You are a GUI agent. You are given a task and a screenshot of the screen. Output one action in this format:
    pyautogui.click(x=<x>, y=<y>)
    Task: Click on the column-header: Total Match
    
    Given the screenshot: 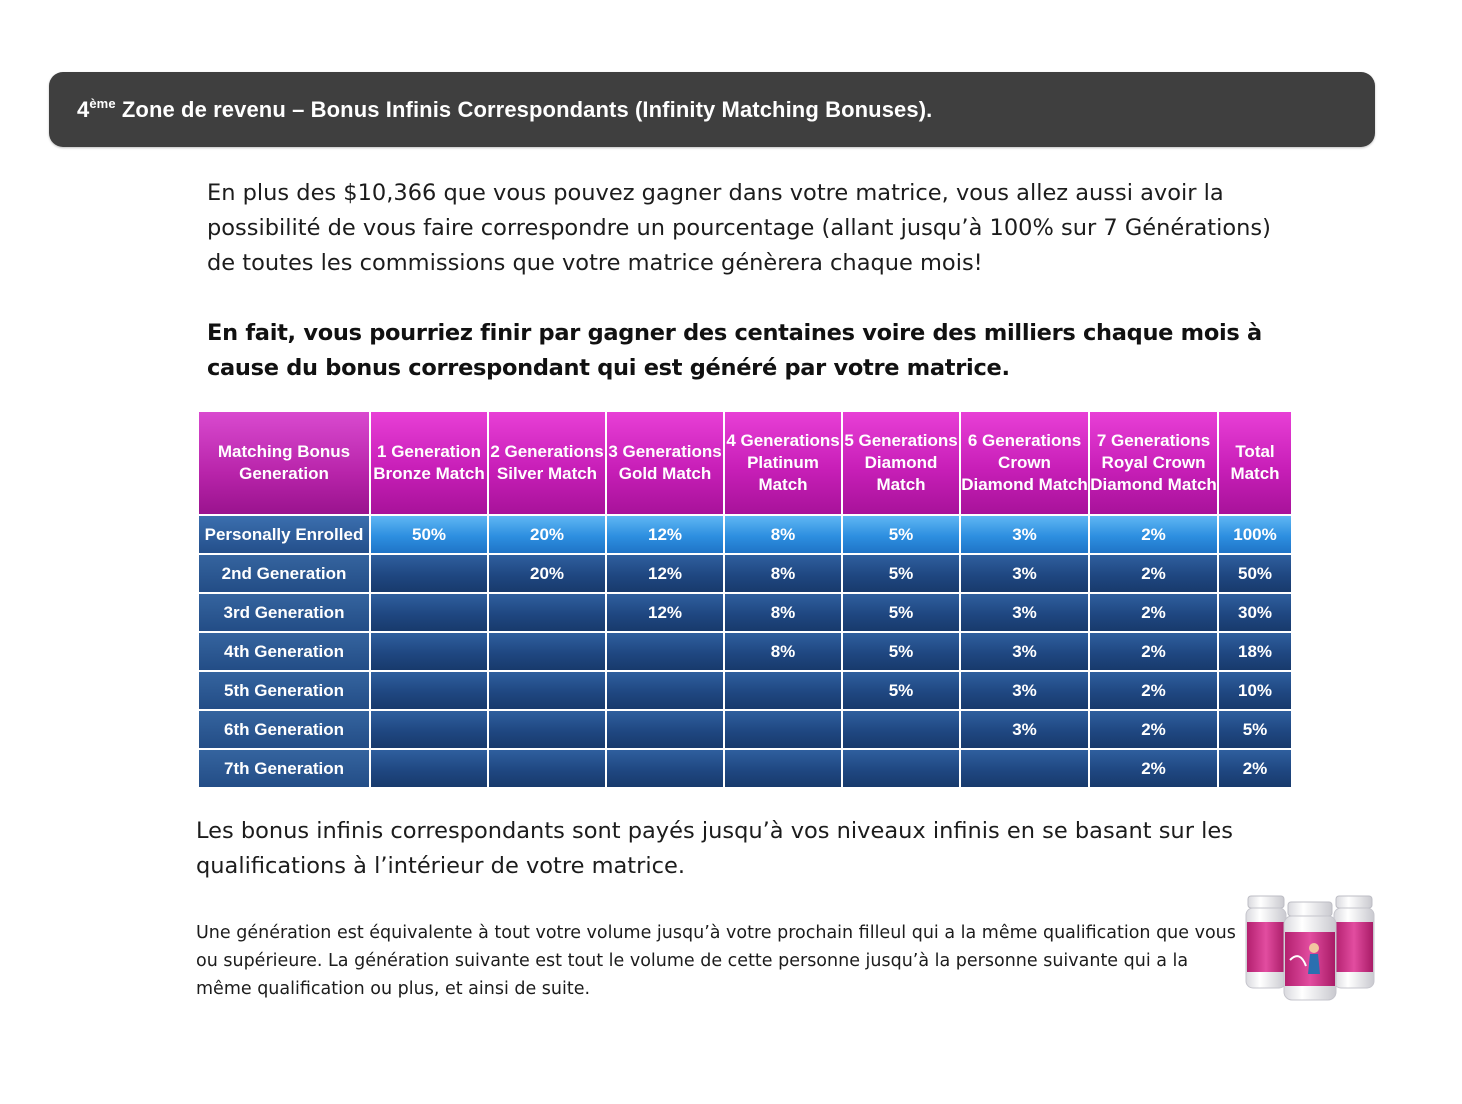 What is the action you would take?
    pyautogui.click(x=1255, y=463)
    